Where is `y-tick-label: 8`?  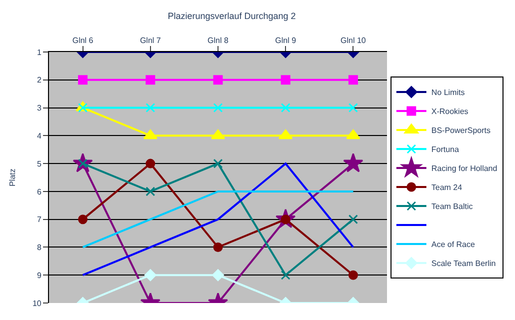
y-tick-label: 8 is located at coordinates (39, 247).